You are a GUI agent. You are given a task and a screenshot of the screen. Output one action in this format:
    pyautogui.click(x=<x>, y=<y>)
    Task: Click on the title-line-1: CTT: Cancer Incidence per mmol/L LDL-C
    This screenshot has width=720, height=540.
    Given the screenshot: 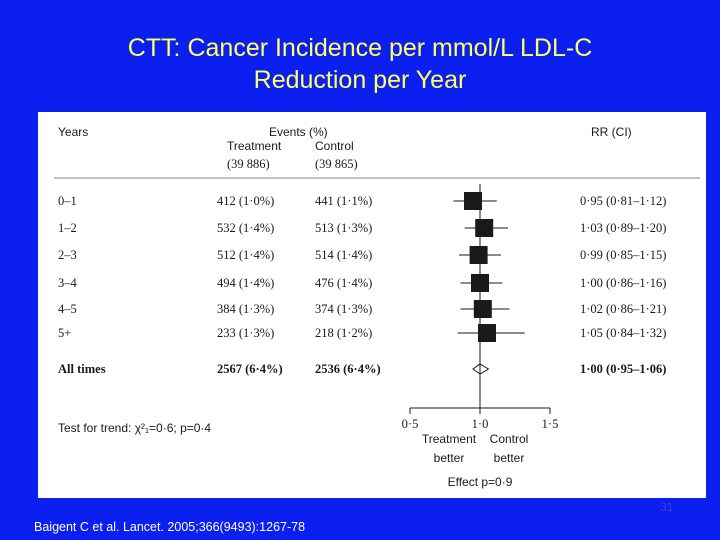 What is the action you would take?
    pyautogui.click(x=360, y=48)
    